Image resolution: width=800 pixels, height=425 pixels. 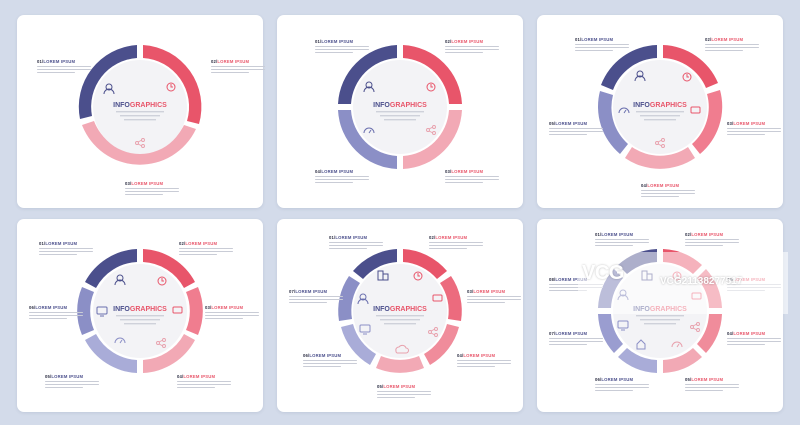 What do you see at coordinates (660, 107) in the screenshot?
I see `pie-wheel-5: INFOGRAPHICS` at bounding box center [660, 107].